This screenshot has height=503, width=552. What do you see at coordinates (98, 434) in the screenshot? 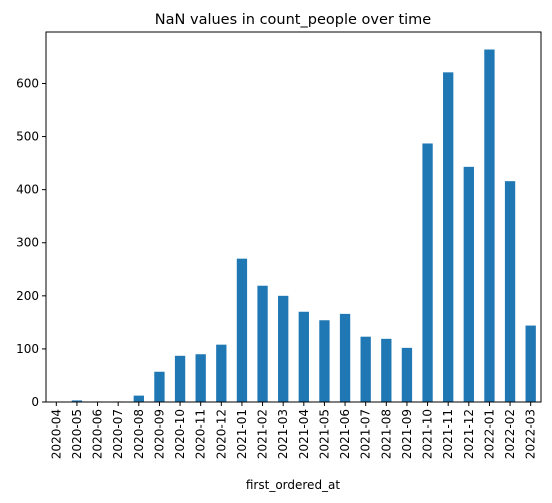
I see `x-tick-label: 2020-06` at bounding box center [98, 434].